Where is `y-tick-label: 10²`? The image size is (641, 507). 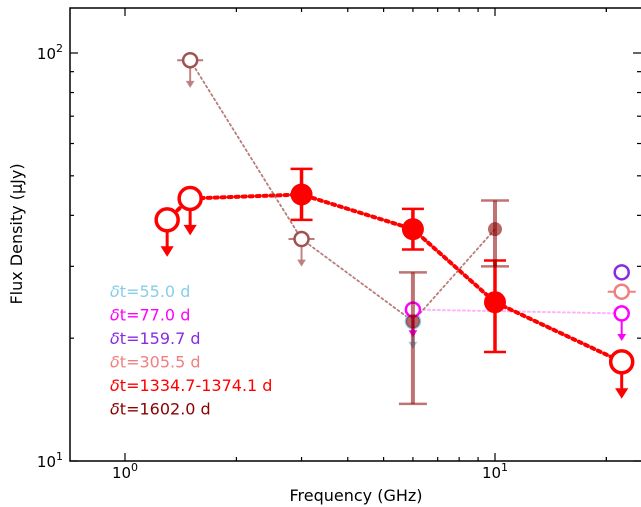
y-tick-label: 10² is located at coordinates (50, 52).